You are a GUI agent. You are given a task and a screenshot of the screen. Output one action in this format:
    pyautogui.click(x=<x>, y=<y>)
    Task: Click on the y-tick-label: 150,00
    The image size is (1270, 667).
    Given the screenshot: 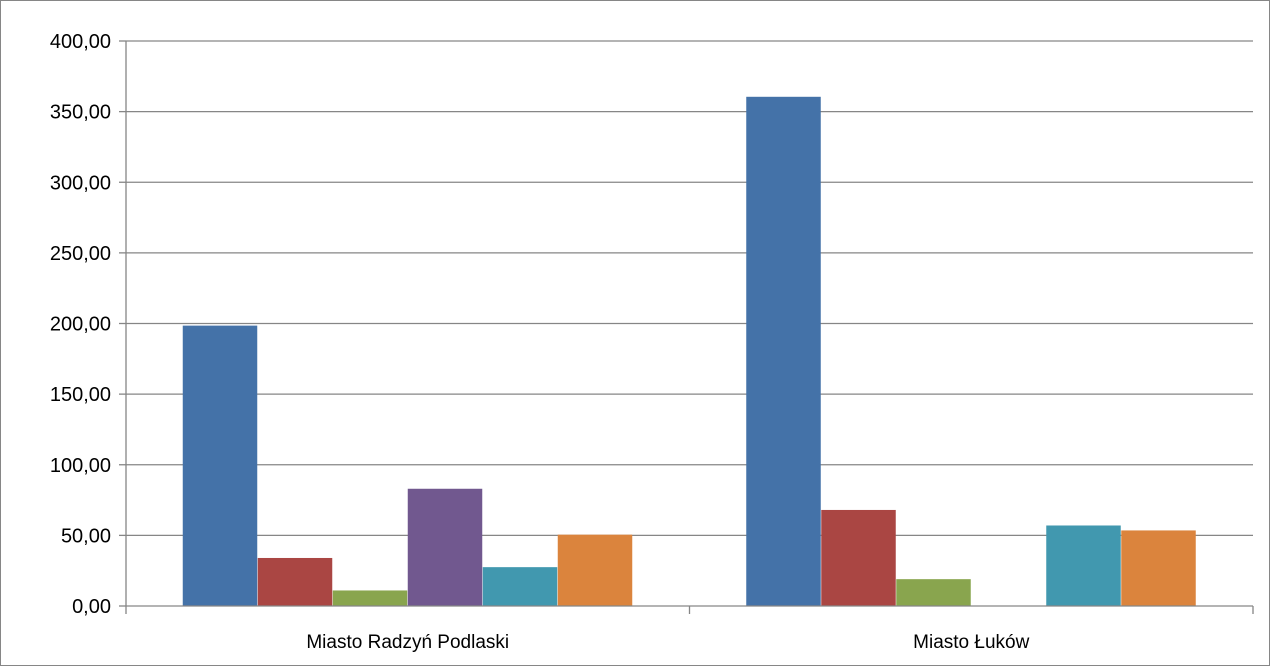 What is the action you would take?
    pyautogui.click(x=80, y=395)
    